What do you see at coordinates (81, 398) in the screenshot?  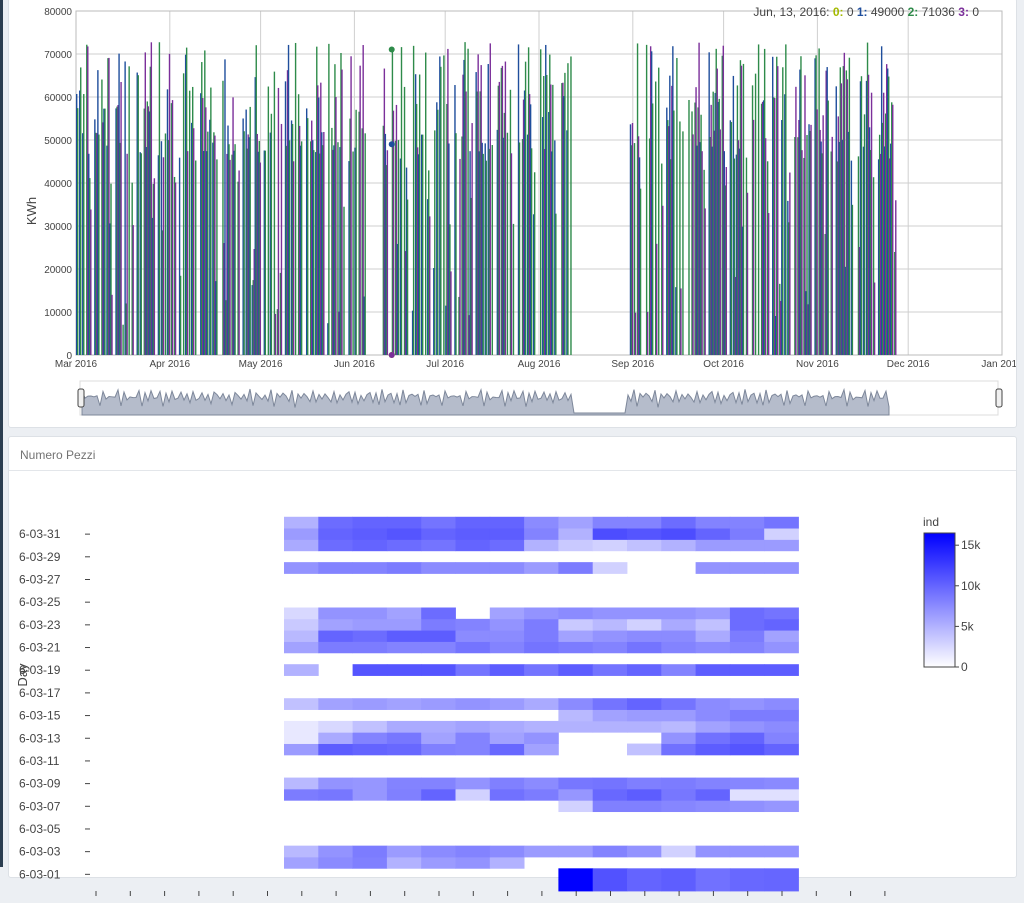 I see `range-slider-left-handle` at bounding box center [81, 398].